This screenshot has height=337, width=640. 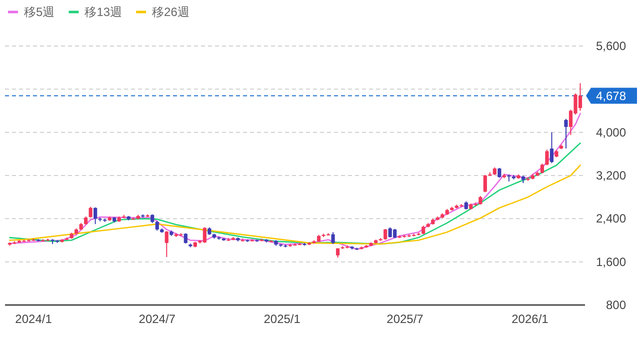 I want to click on ref-label: 4,678, so click(x=611, y=96).